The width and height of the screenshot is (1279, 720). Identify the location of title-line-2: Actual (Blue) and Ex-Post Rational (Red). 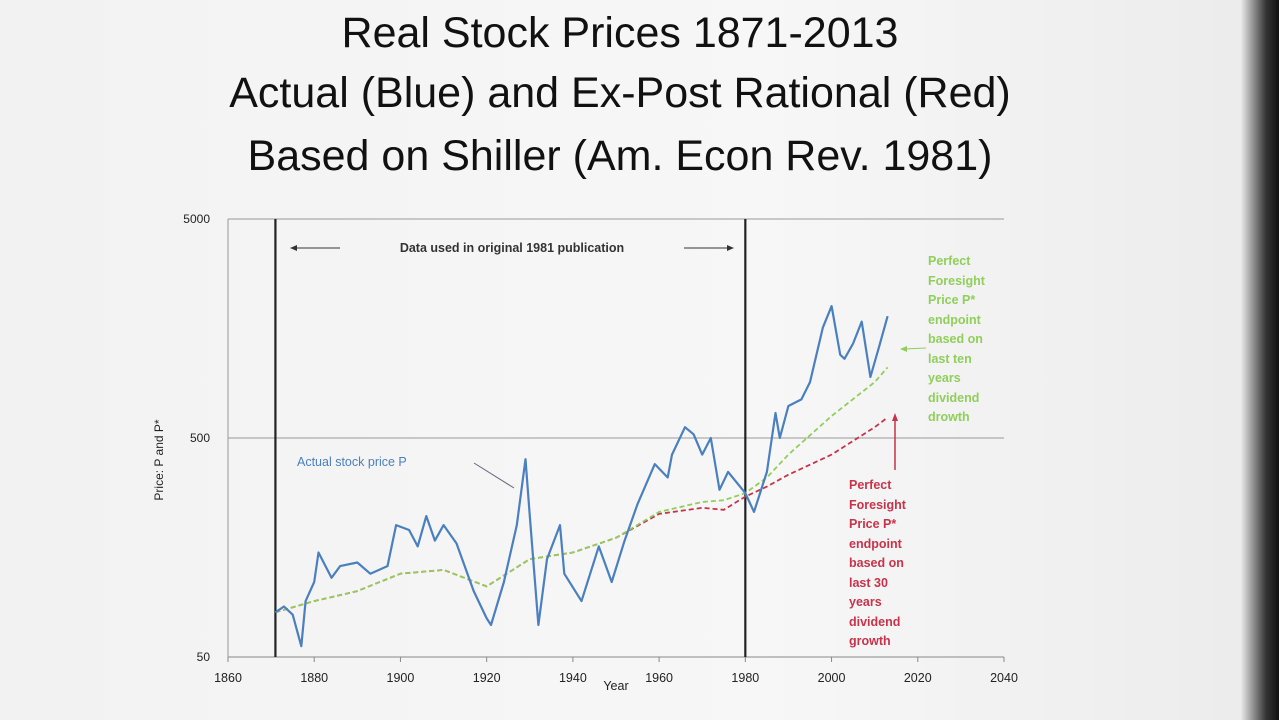
(620, 93).